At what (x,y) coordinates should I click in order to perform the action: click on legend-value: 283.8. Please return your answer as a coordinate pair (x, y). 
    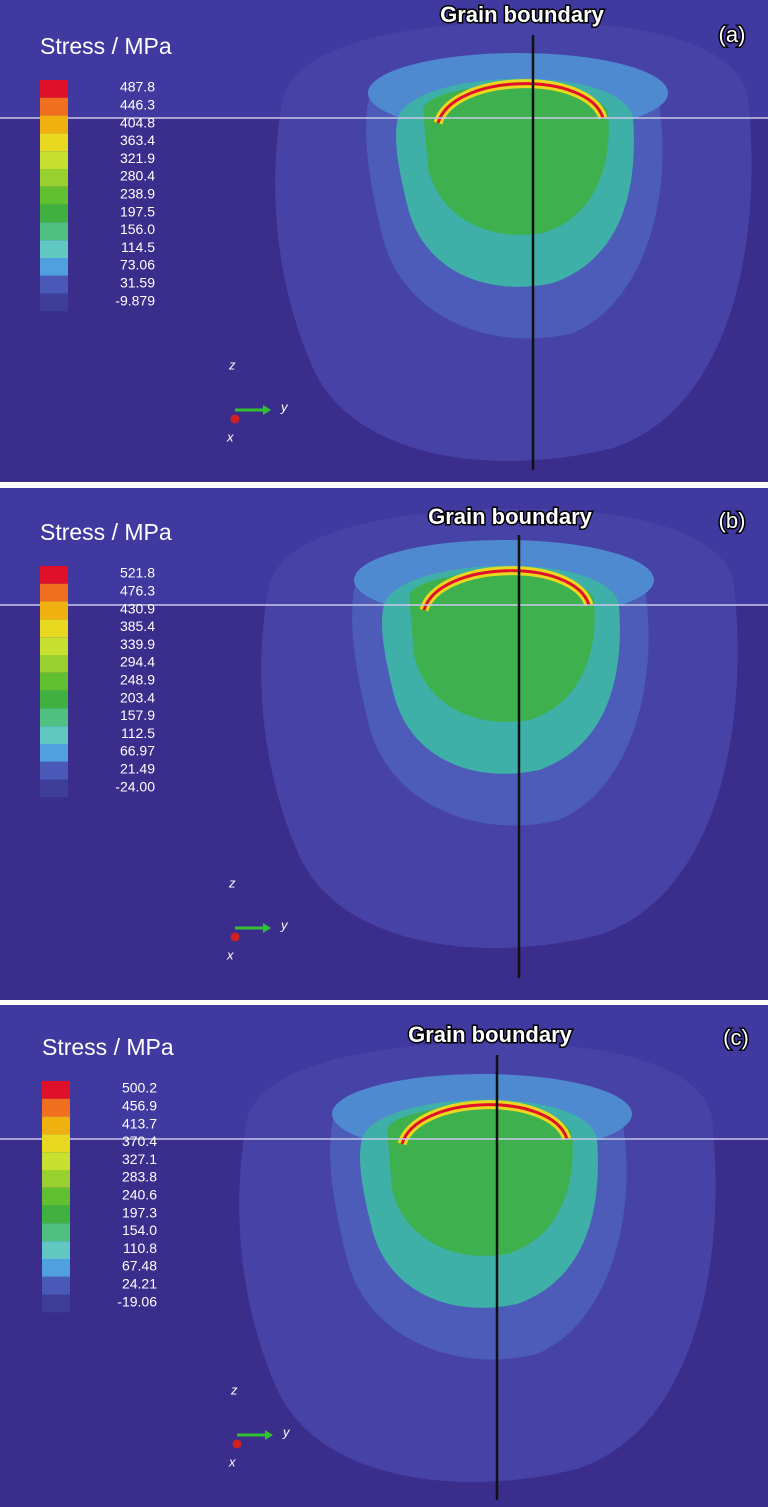
    Looking at the image, I should click on (139, 1177).